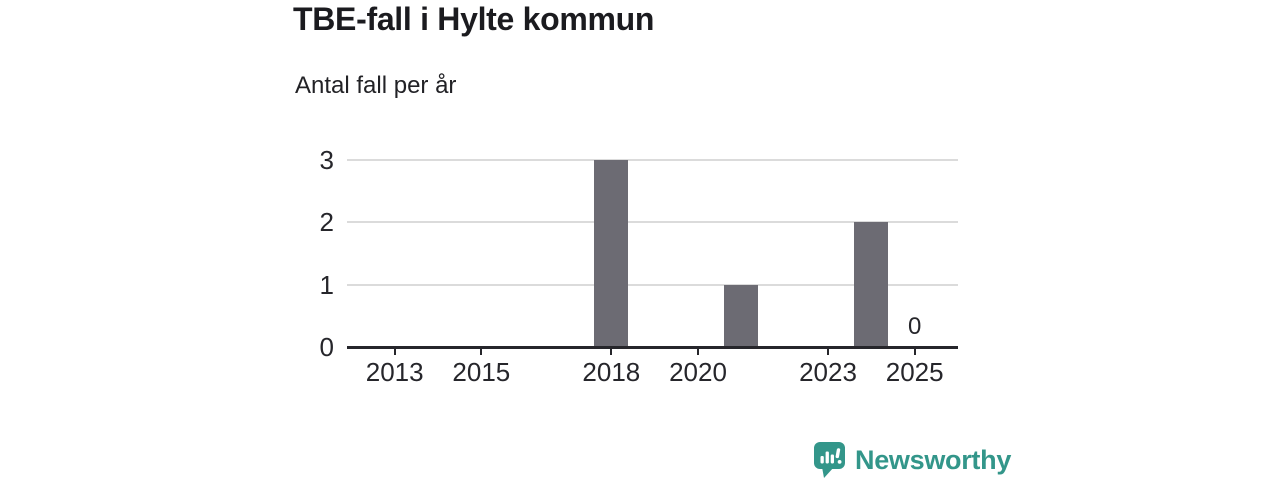 Image resolution: width=1280 pixels, height=480 pixels. What do you see at coordinates (698, 372) in the screenshot?
I see `x-tick-label-2020: 2020` at bounding box center [698, 372].